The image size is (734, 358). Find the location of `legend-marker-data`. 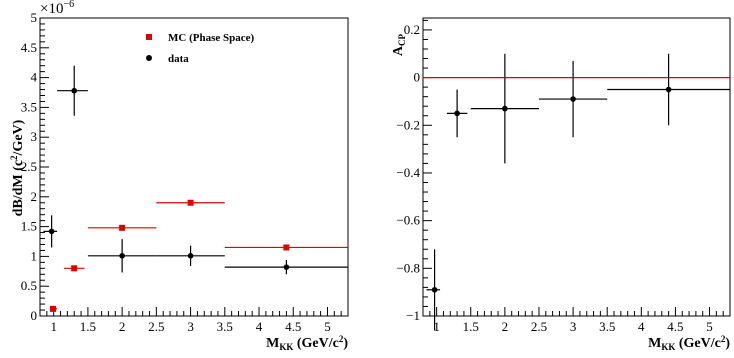

legend-marker-data is located at coordinates (149, 58).